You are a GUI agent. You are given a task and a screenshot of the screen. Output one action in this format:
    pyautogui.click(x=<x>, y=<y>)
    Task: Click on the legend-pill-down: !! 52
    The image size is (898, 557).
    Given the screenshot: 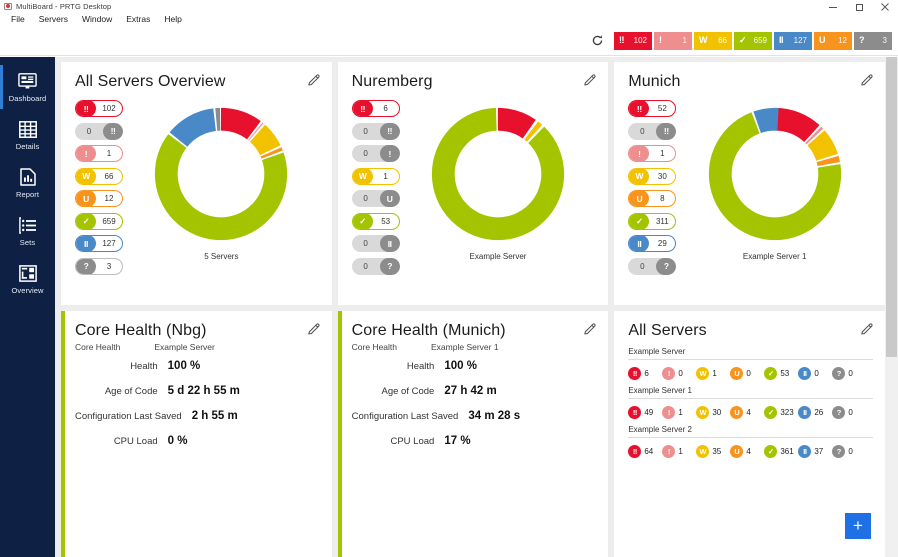 What is the action you would take?
    pyautogui.click(x=652, y=108)
    